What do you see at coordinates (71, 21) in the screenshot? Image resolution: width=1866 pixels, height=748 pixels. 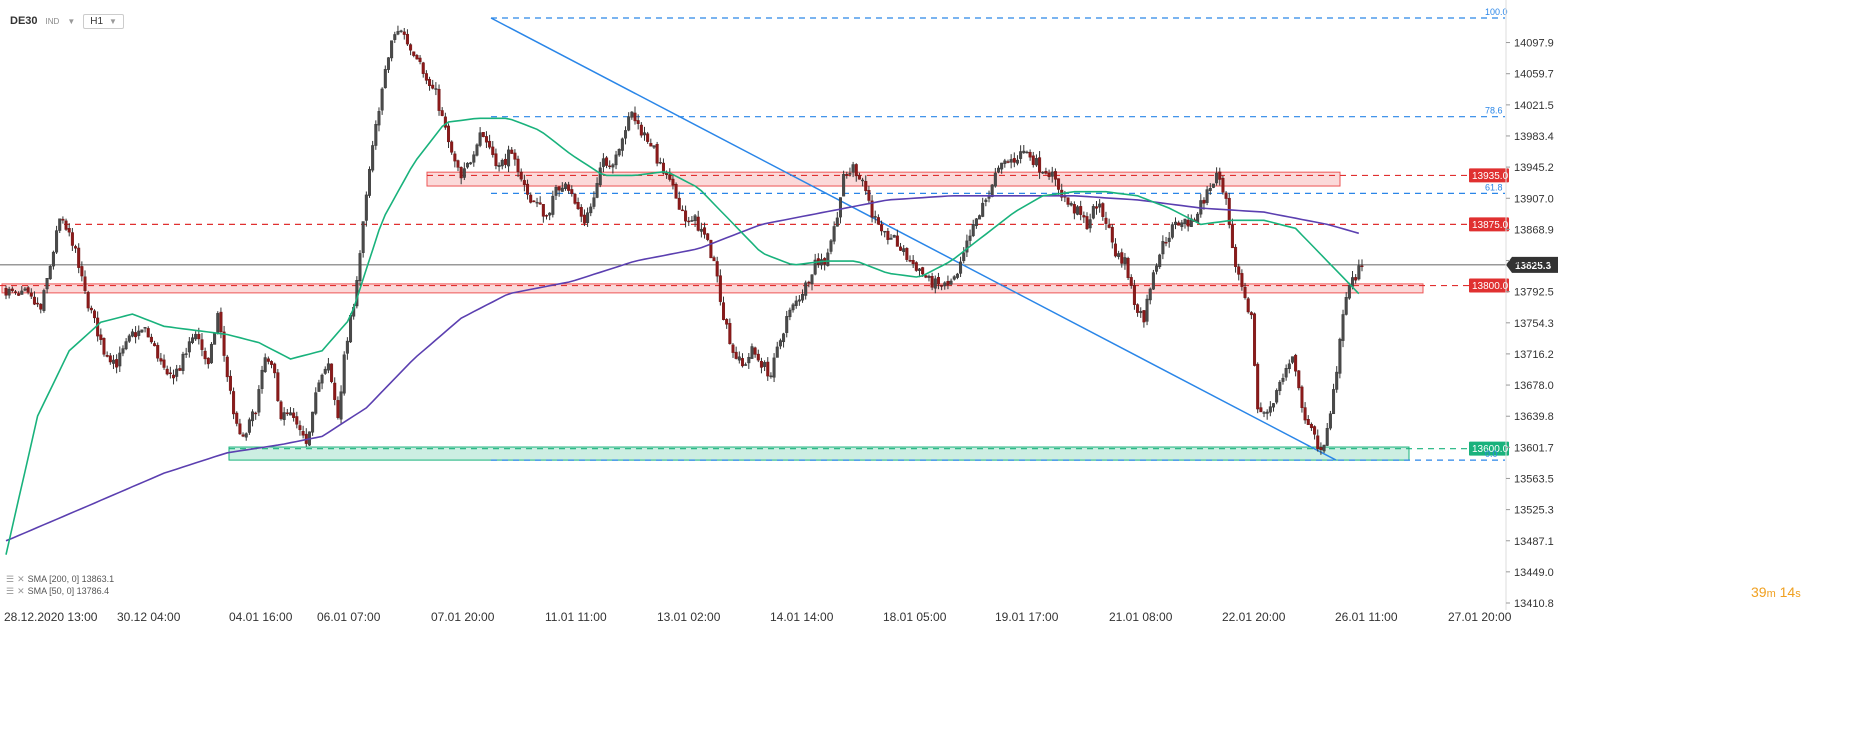 I see `symbol-dropdown-icon: ▼` at bounding box center [71, 21].